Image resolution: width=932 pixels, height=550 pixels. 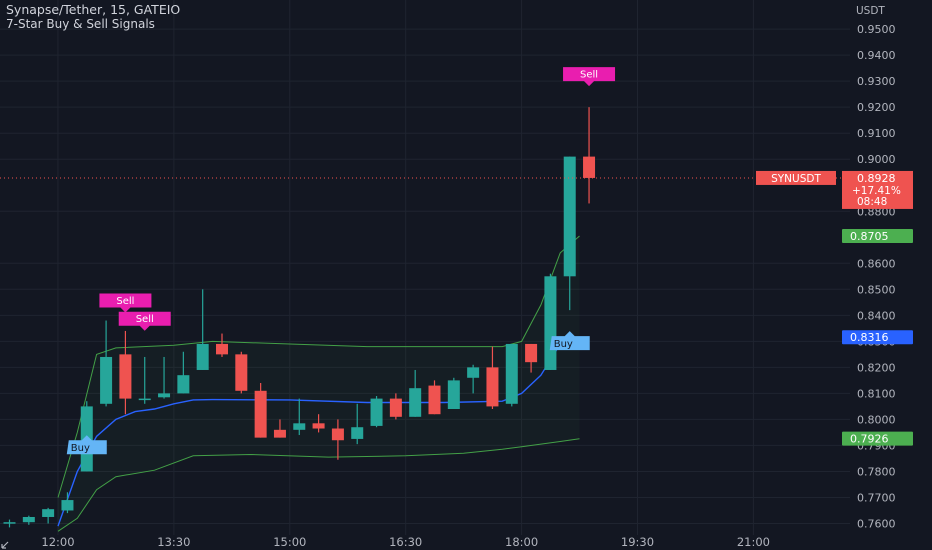 What do you see at coordinates (876, 159) in the screenshot?
I see `price-tick-label: 0.9000` at bounding box center [876, 159].